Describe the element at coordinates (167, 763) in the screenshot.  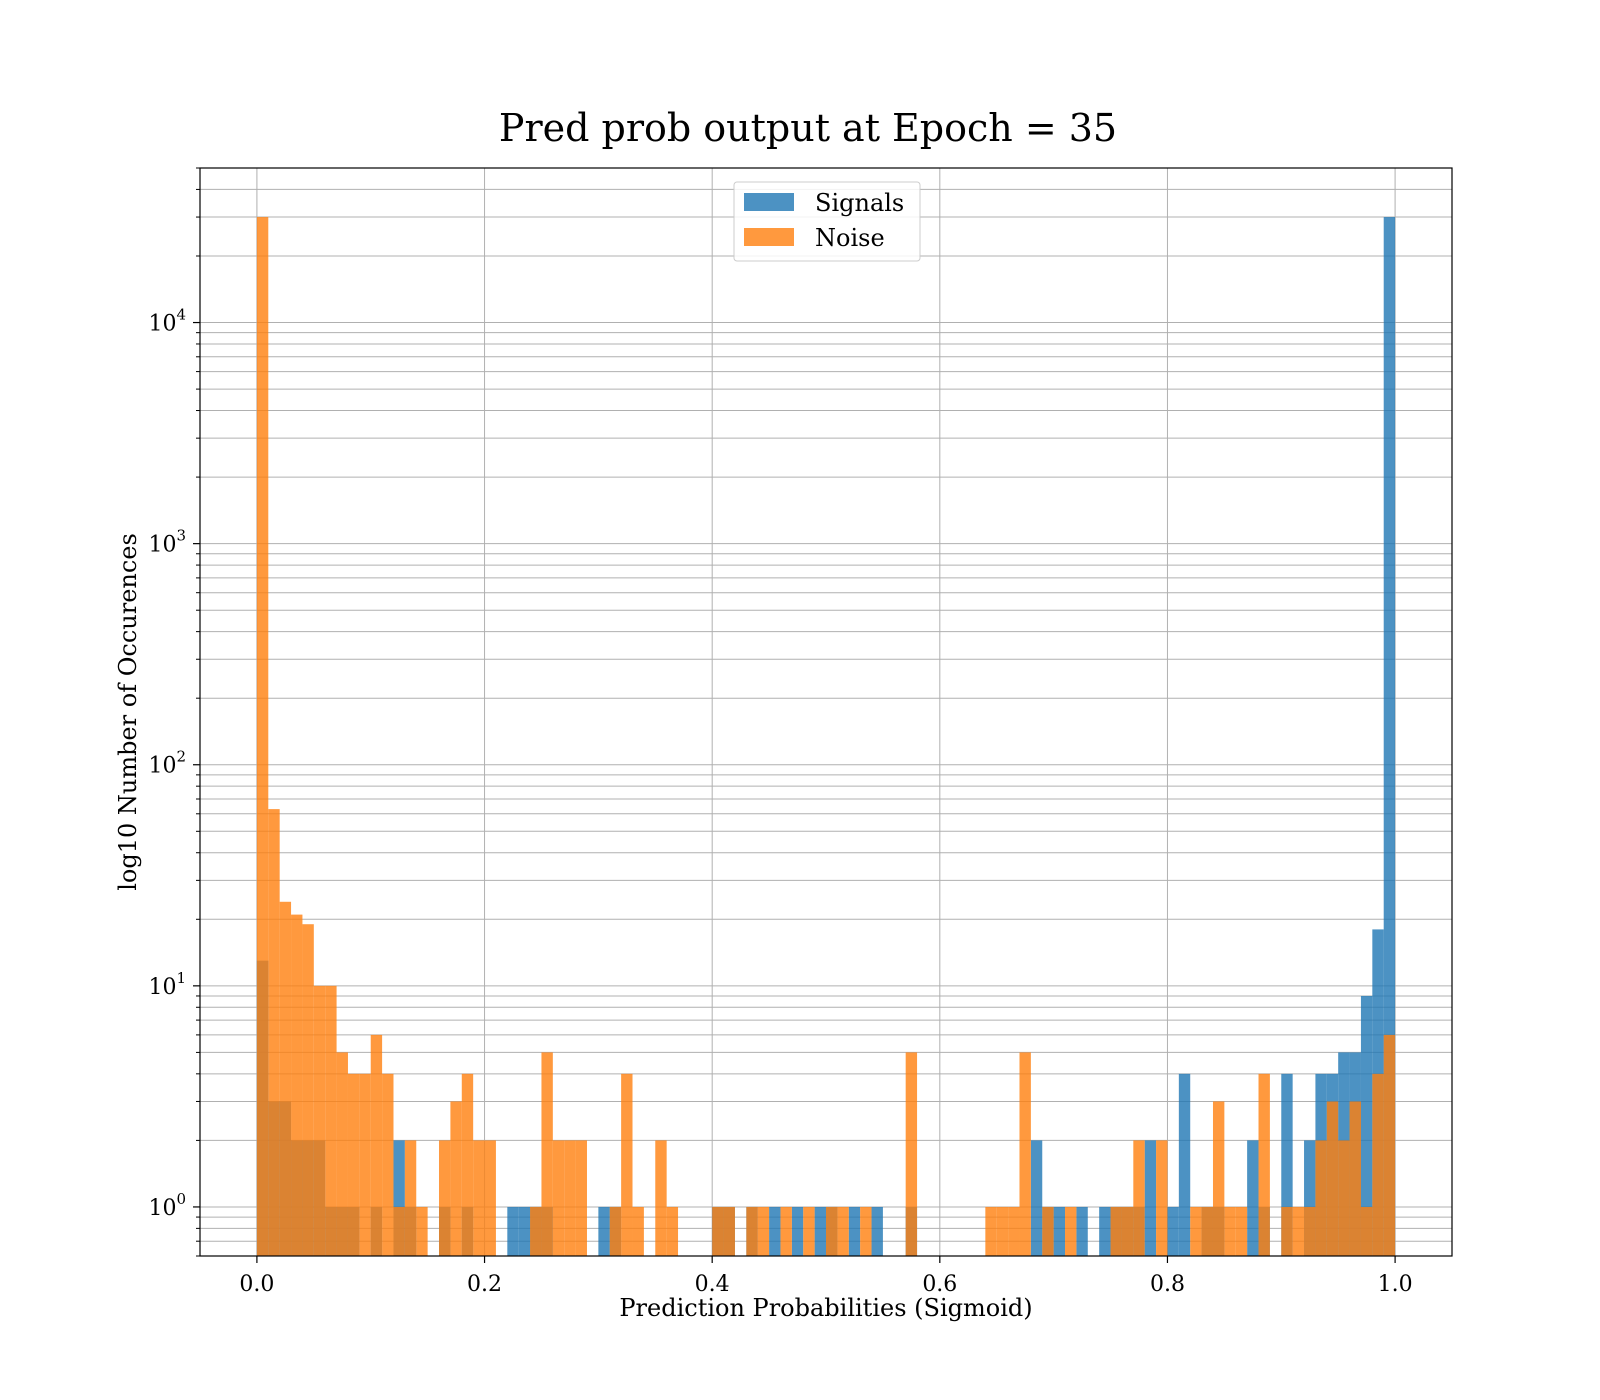
I see `y-tick-label-2: 10²` at that location.